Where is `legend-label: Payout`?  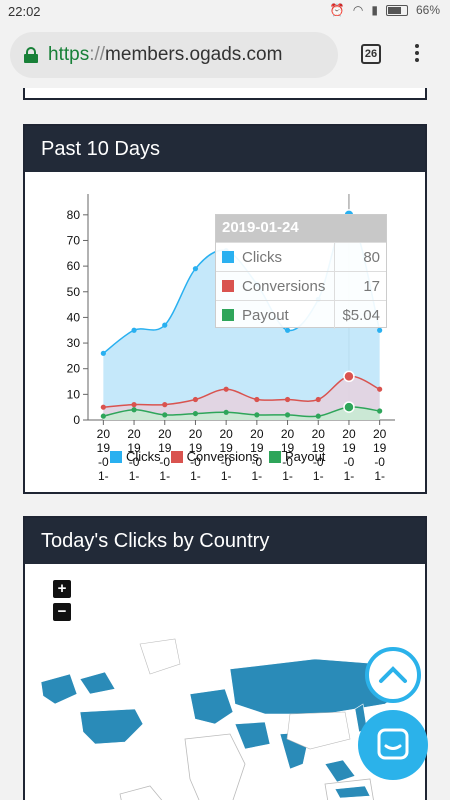
legend-label: Payout is located at coordinates (305, 456).